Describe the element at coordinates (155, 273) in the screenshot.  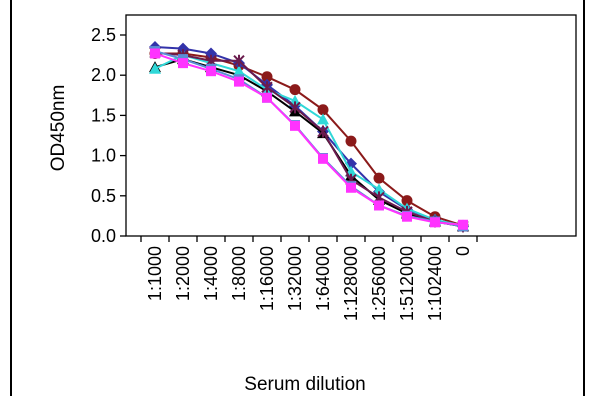
I see `x-tick-label: 1:1000` at that location.